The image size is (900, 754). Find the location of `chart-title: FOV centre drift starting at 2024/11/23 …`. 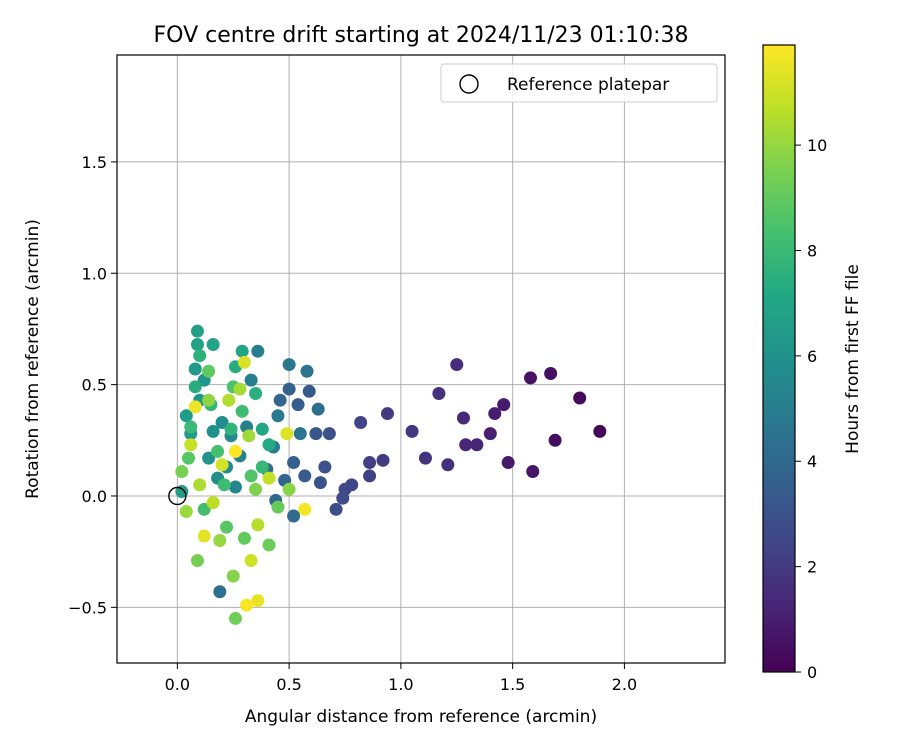

chart-title: FOV centre drift starting at 2024/11/23 … is located at coordinates (421, 35).